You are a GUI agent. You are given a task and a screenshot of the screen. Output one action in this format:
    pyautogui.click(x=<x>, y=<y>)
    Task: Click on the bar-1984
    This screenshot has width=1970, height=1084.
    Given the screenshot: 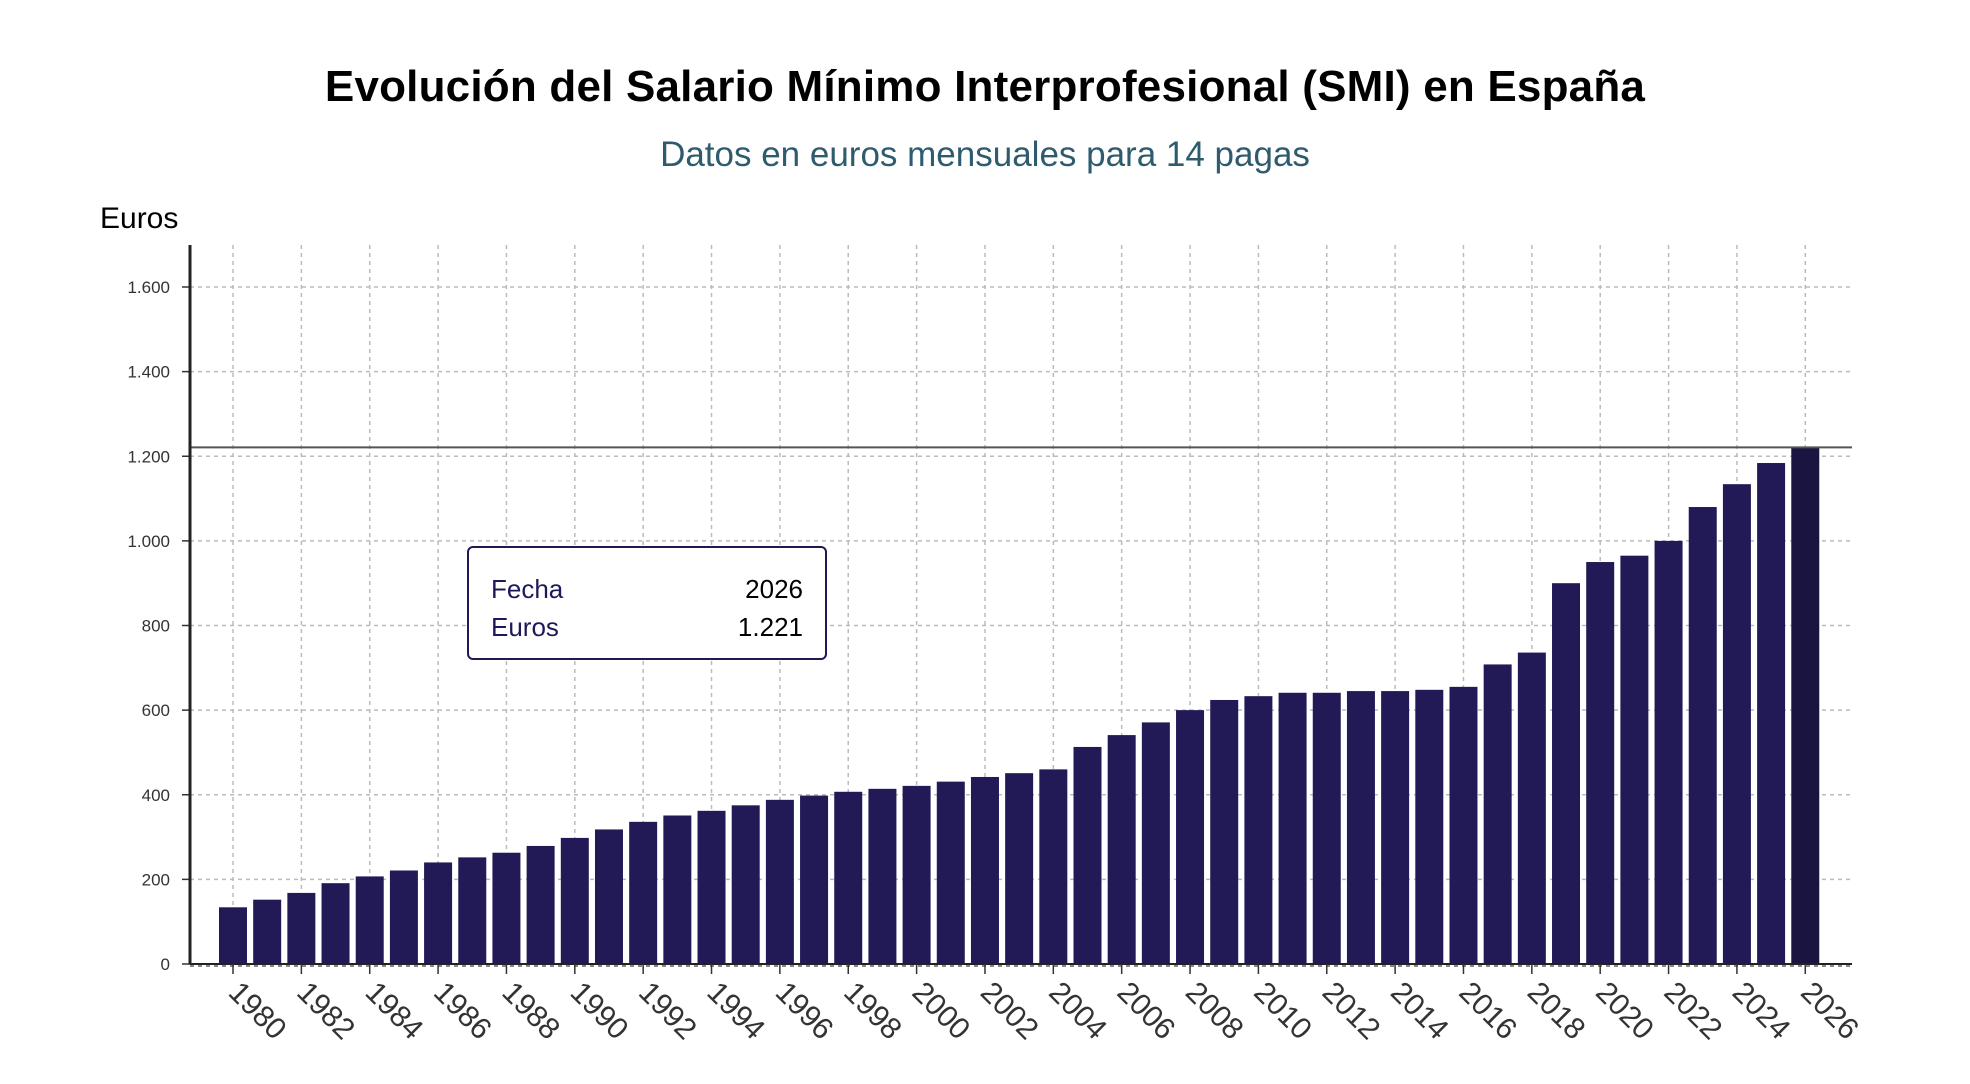 What is the action you would take?
    pyautogui.click(x=369, y=920)
    